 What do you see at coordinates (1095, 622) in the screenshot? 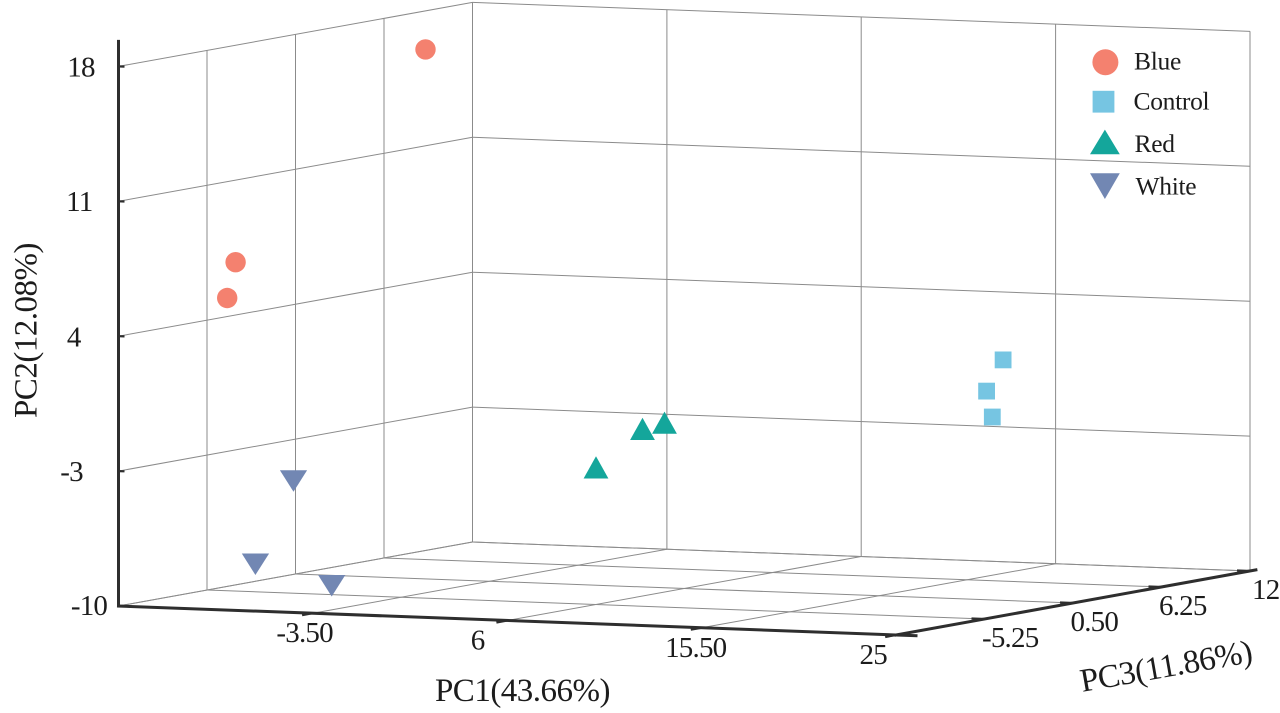
I see `svg-text: 0.50` at bounding box center [1095, 622].